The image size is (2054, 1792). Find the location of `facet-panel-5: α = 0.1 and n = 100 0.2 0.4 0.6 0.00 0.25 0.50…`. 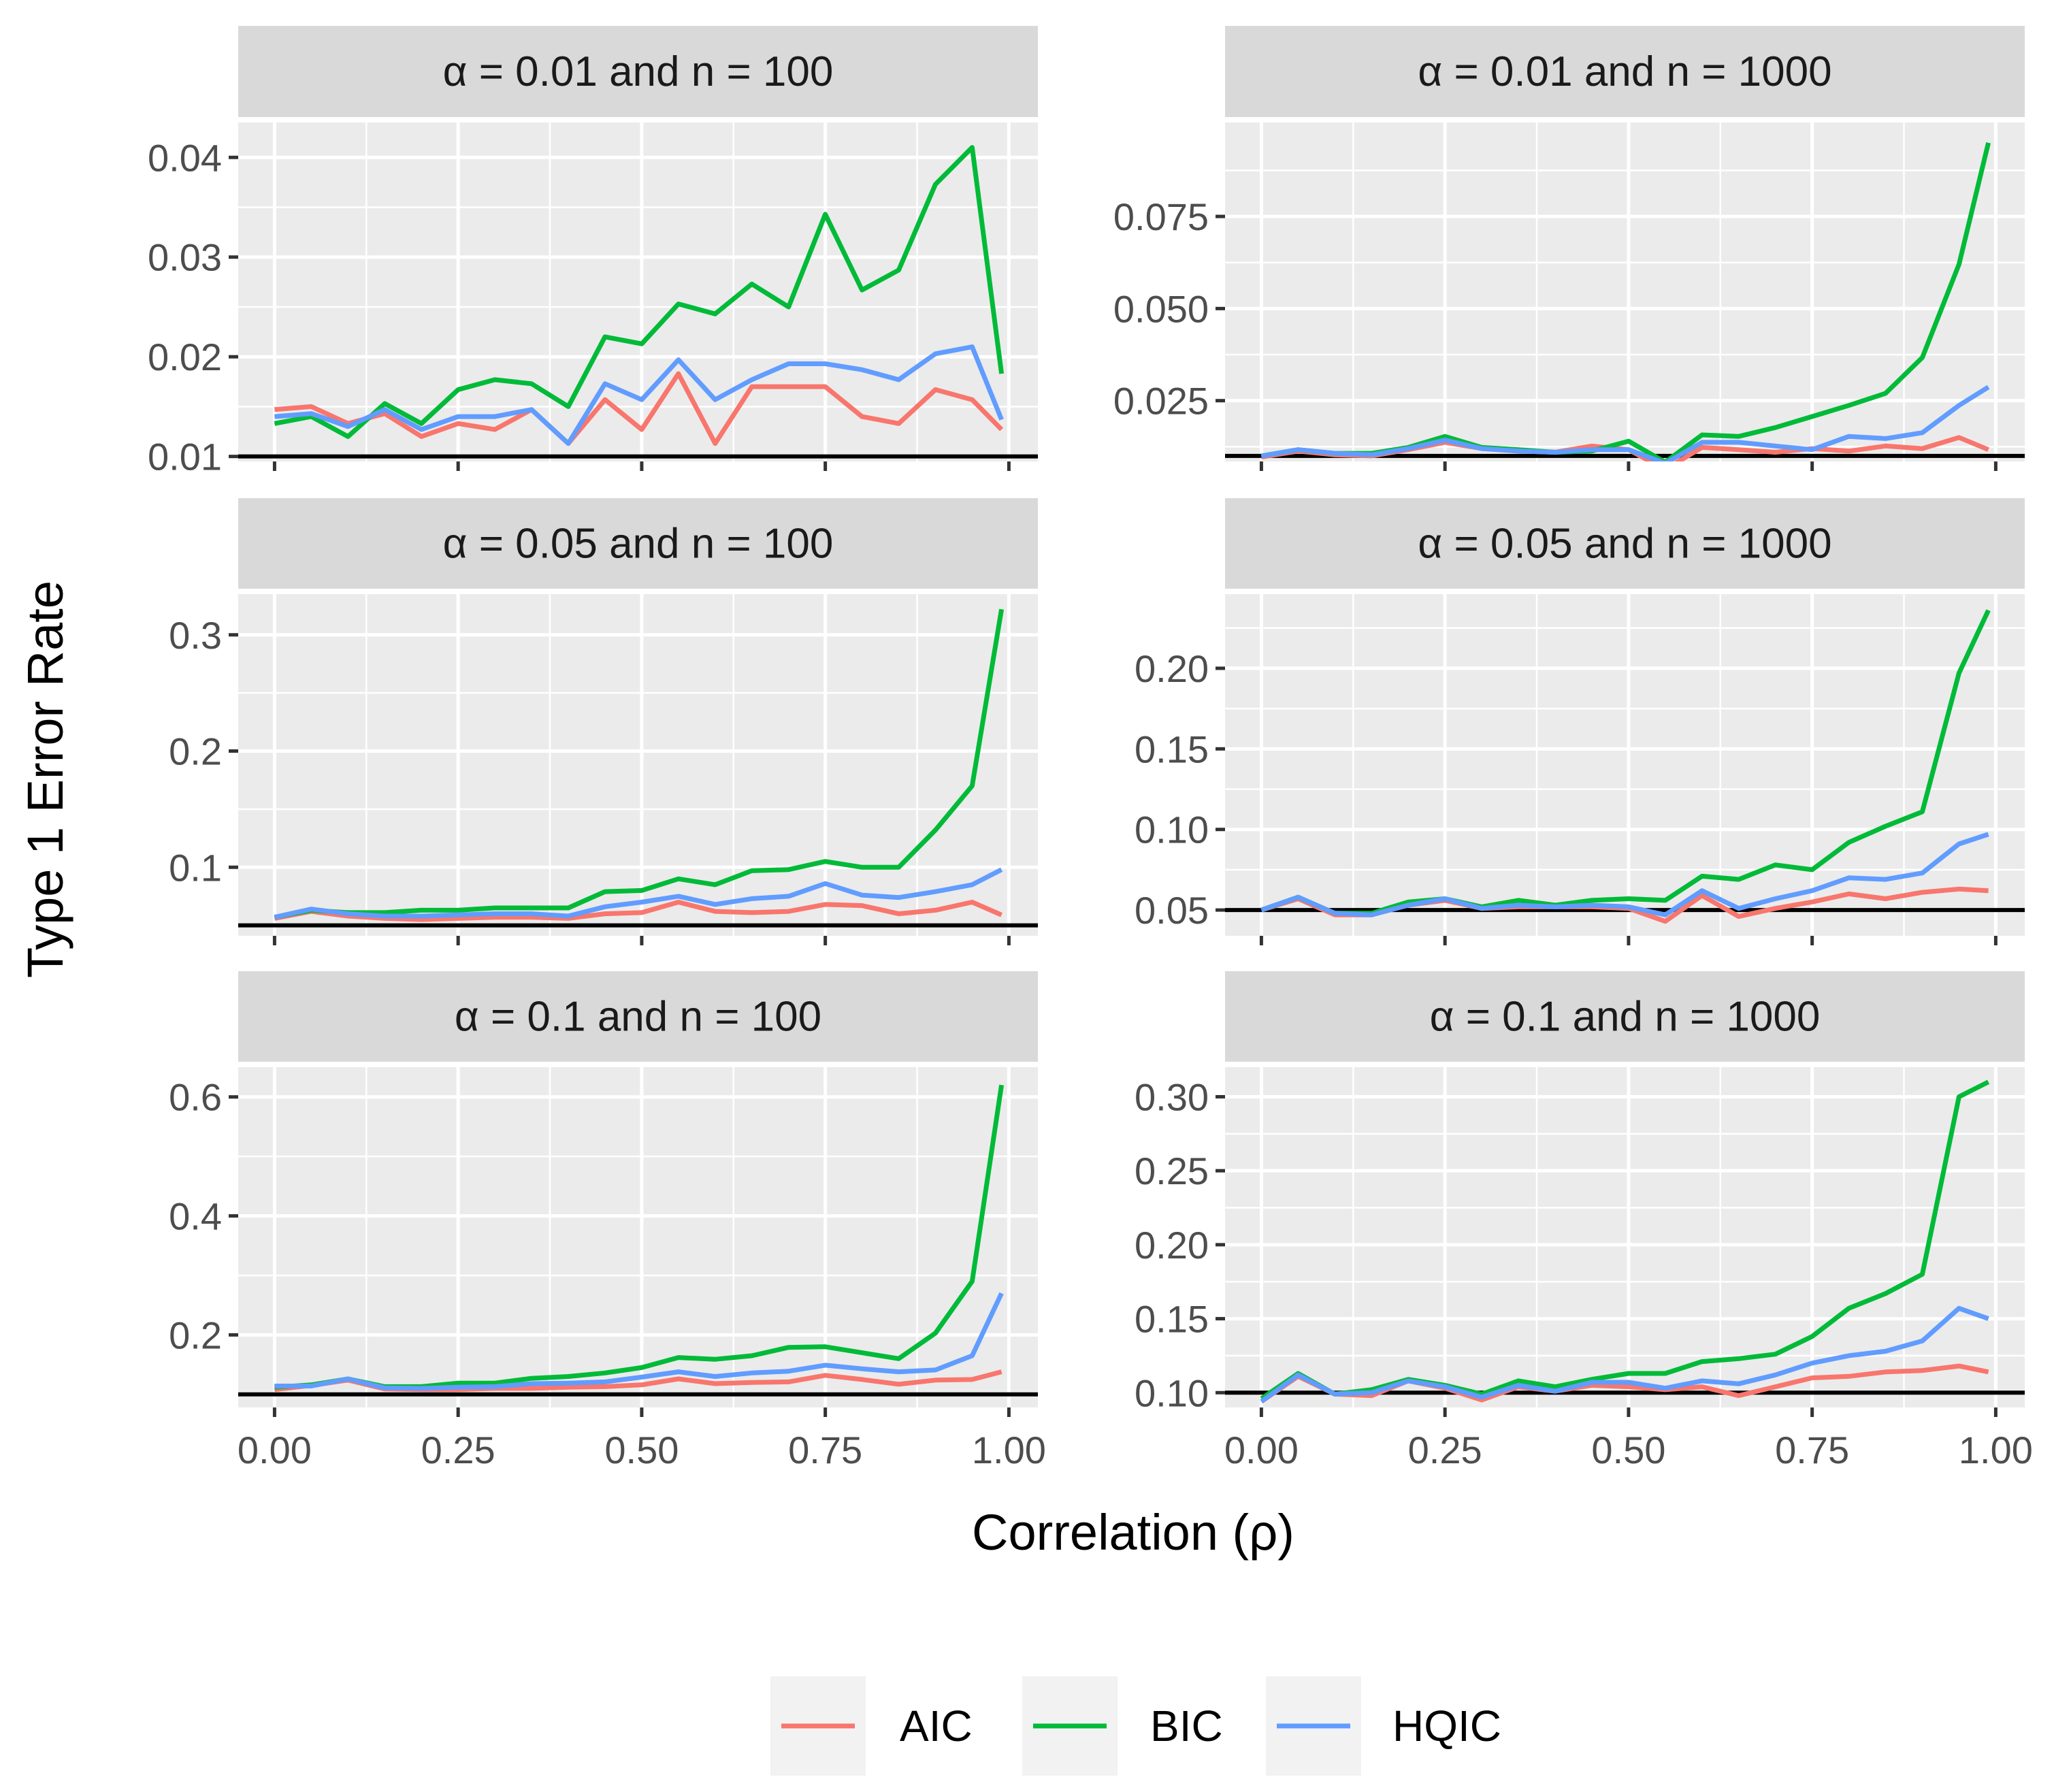

facet-panel-5: α = 0.1 and n = 100 0.2 0.4 0.6 0.00 0.25 0.50… is located at coordinates (607, 1221).